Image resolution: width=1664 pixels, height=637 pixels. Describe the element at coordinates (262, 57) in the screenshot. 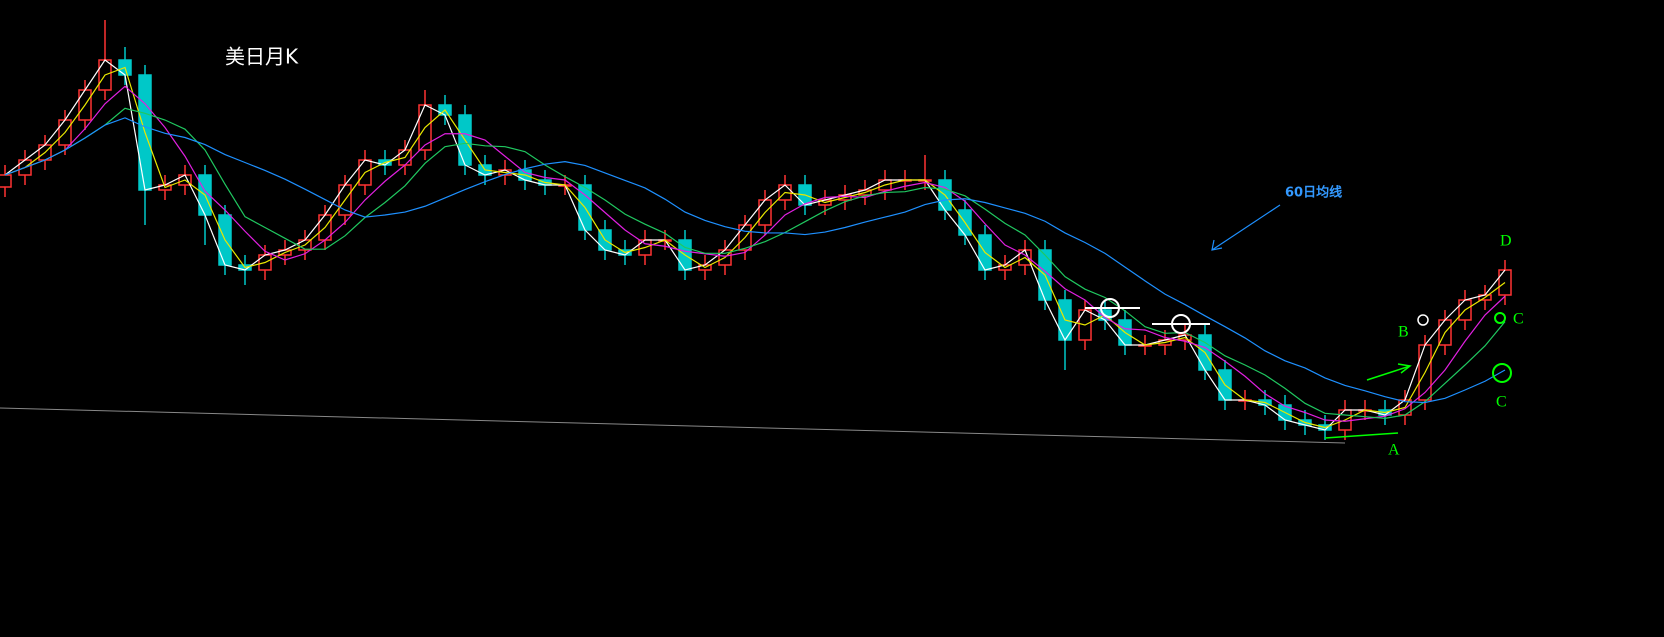

I see `chart-title: 美日月K` at that location.